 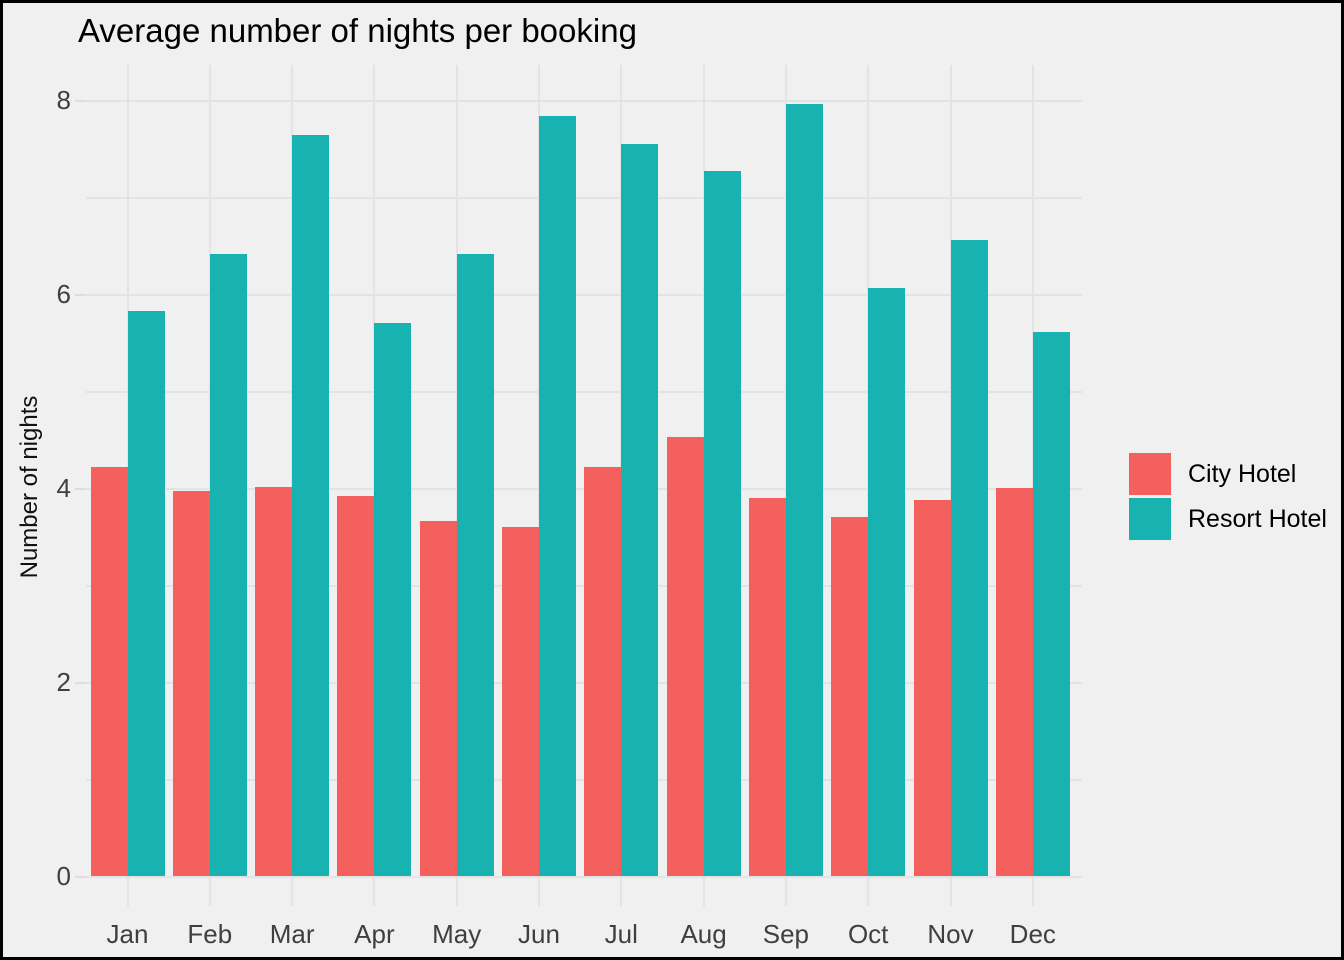 What do you see at coordinates (438, 698) in the screenshot?
I see `bar-city-hotel-may` at bounding box center [438, 698].